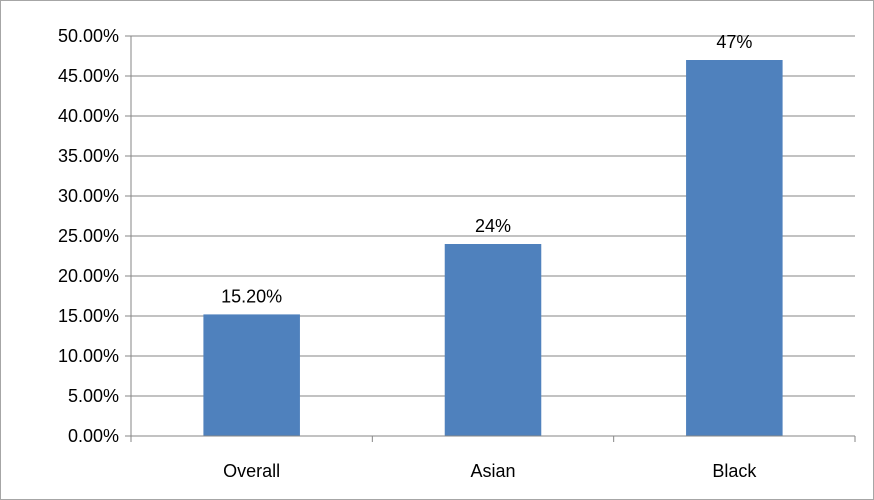  I want to click on y-tick-label: 0.00%, so click(93, 436).